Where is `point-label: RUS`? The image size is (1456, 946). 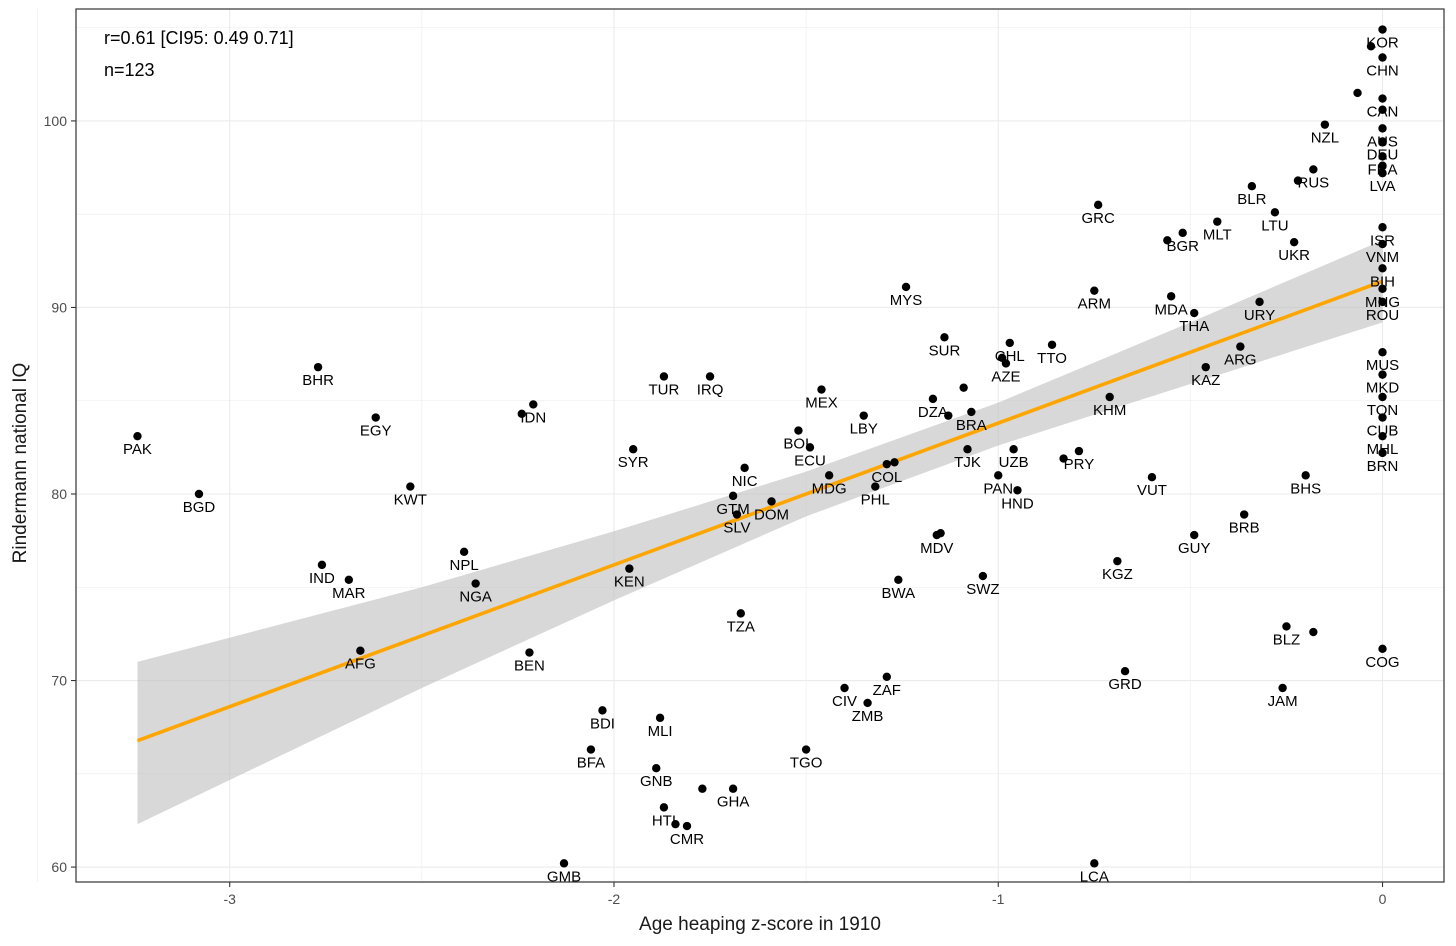
point-label: RUS is located at coordinates (1314, 182).